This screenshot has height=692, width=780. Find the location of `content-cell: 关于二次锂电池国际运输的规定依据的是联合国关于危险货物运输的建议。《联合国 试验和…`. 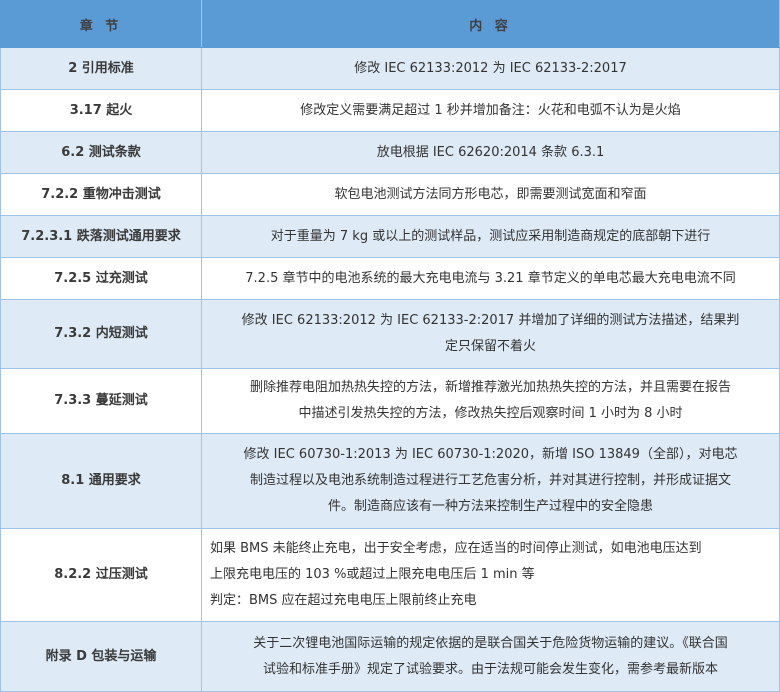

content-cell: 关于二次锂电池国际运输的规定依据的是联合国关于危险货物运输的建议。《联合国 试验和… is located at coordinates (490, 656).